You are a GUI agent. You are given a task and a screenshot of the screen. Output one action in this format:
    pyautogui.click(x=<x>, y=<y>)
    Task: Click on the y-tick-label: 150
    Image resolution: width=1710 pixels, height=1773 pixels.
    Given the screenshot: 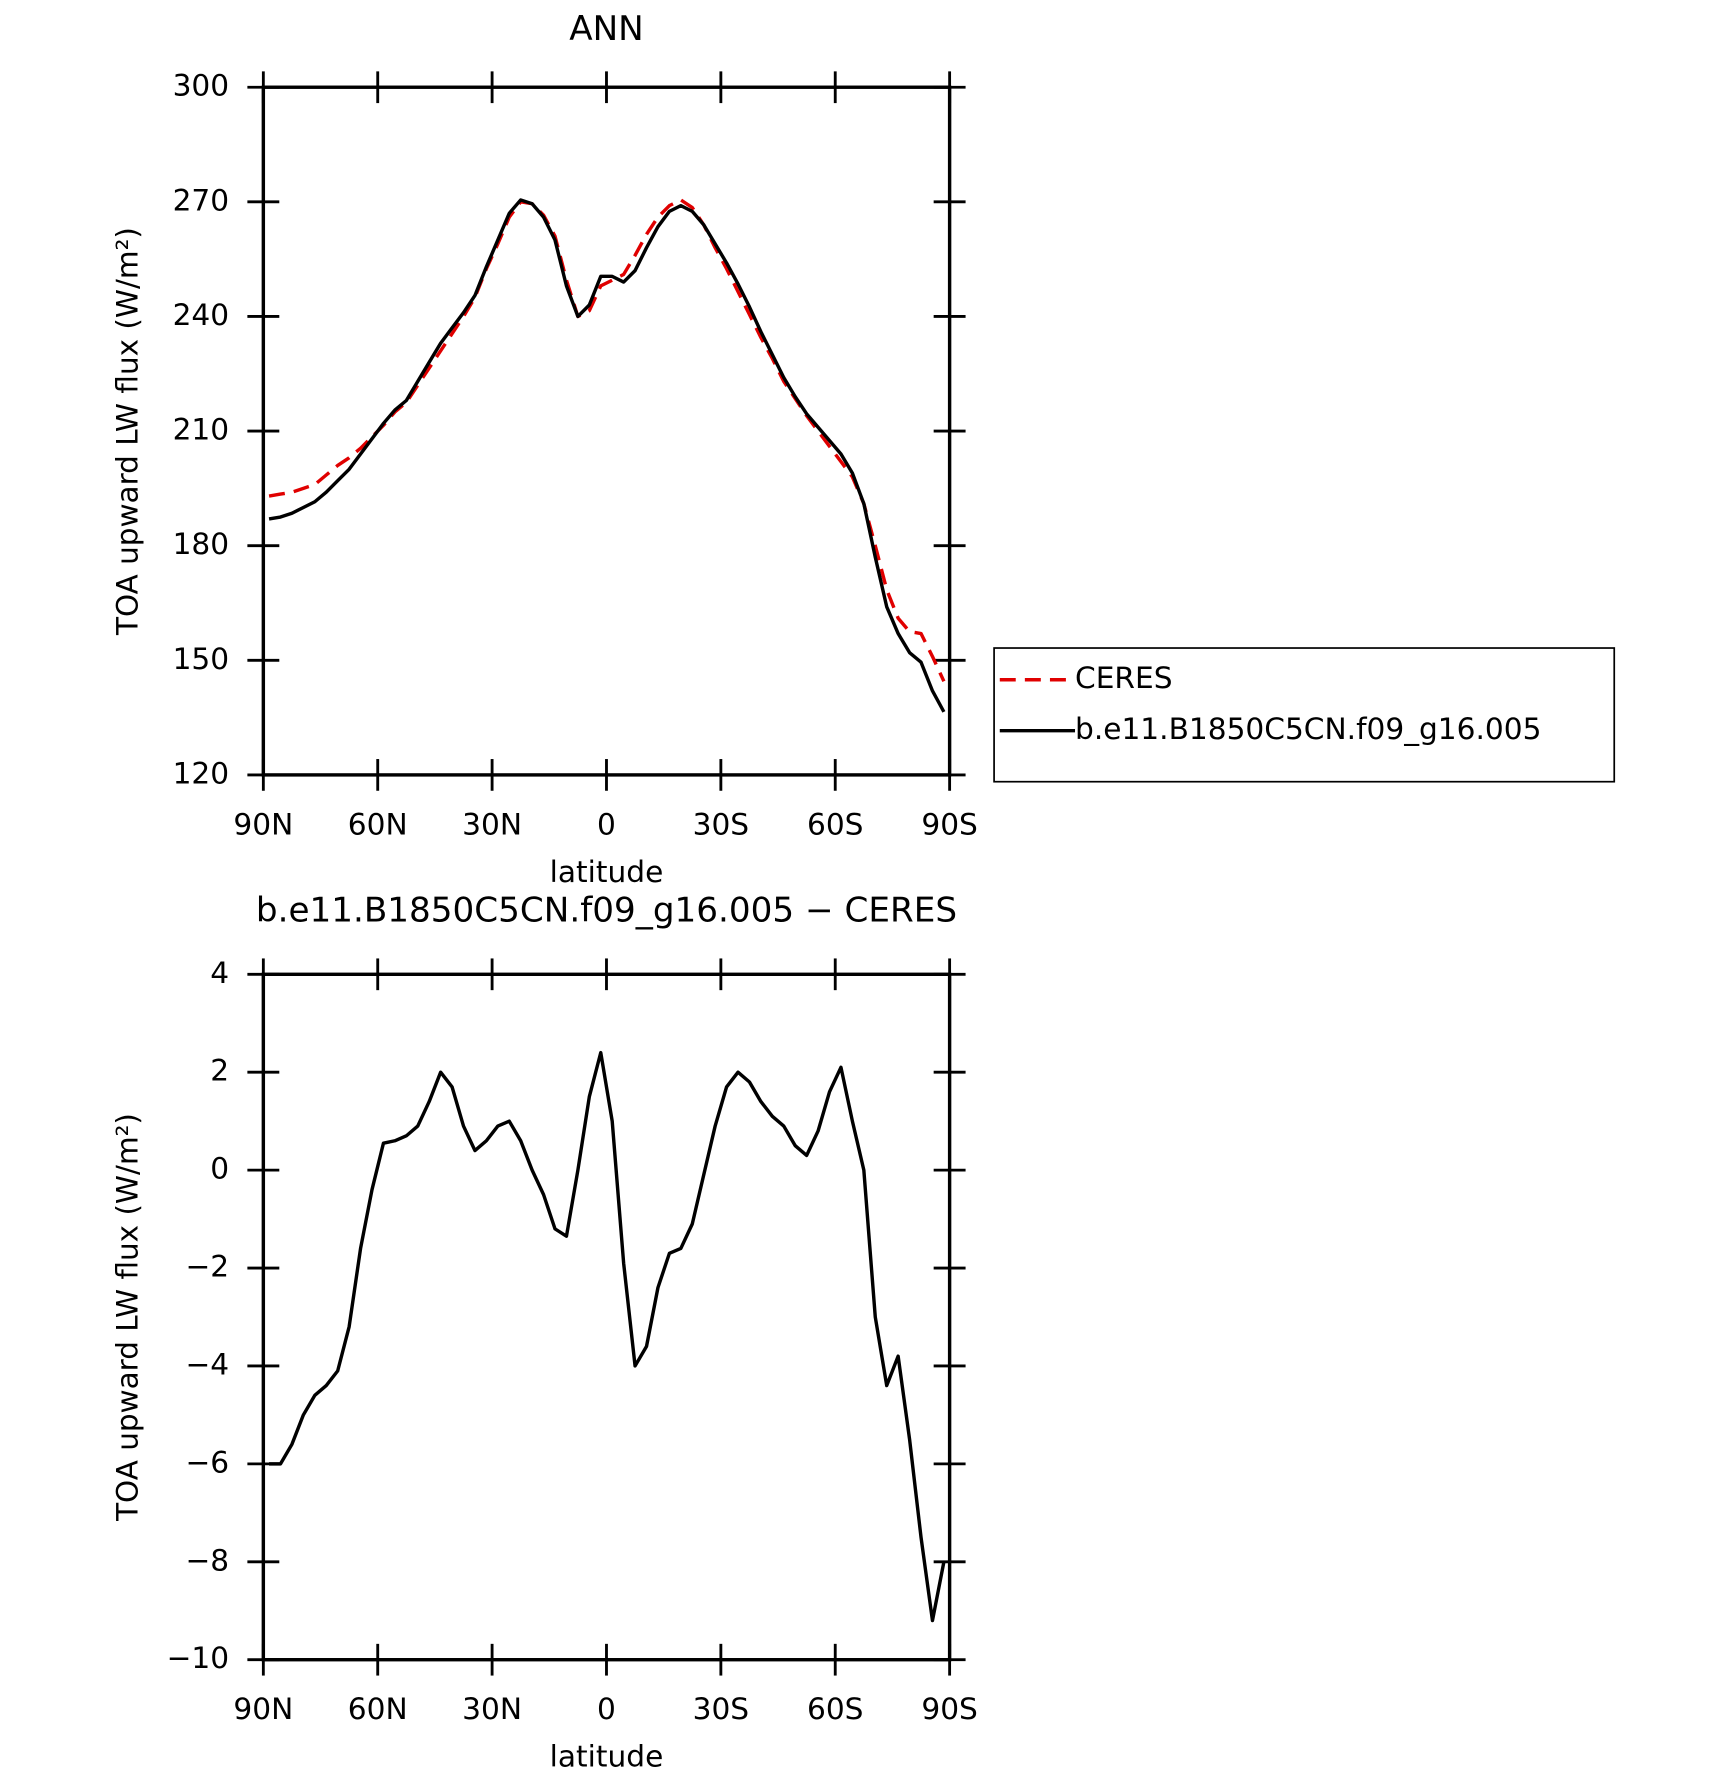 What is the action you would take?
    pyautogui.click(x=201, y=659)
    